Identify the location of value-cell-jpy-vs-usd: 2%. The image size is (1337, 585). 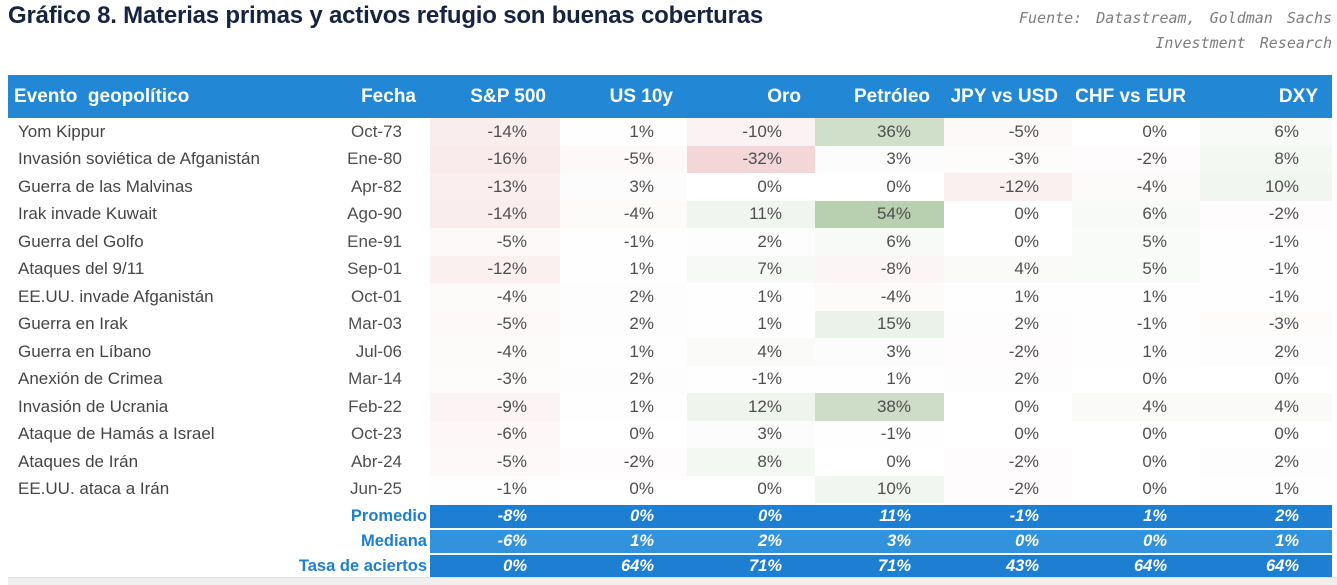
(1008, 379).